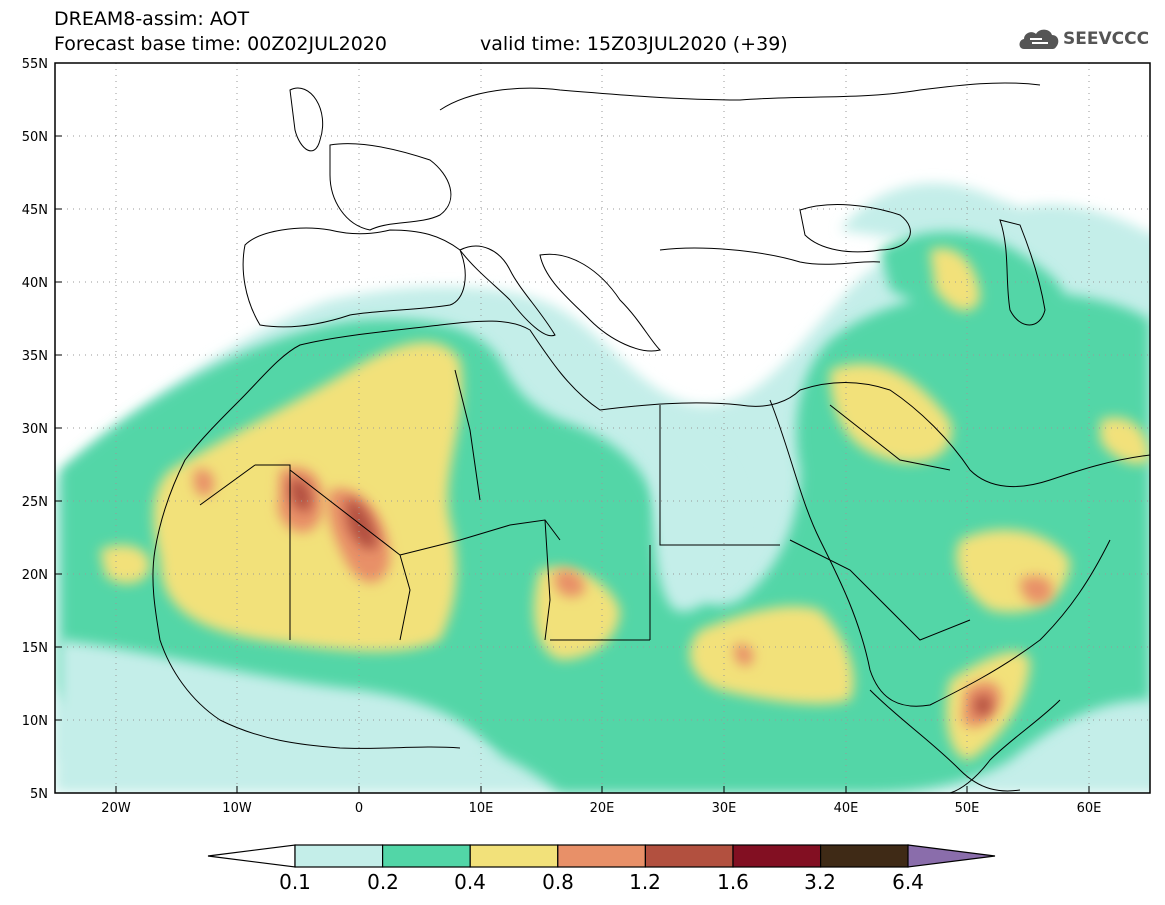 Image resolution: width=1165 pixels, height=905 pixels. What do you see at coordinates (220, 44) in the screenshot?
I see `forecast-base-time: Forecast base time: 00Z02JUL2020` at bounding box center [220, 44].